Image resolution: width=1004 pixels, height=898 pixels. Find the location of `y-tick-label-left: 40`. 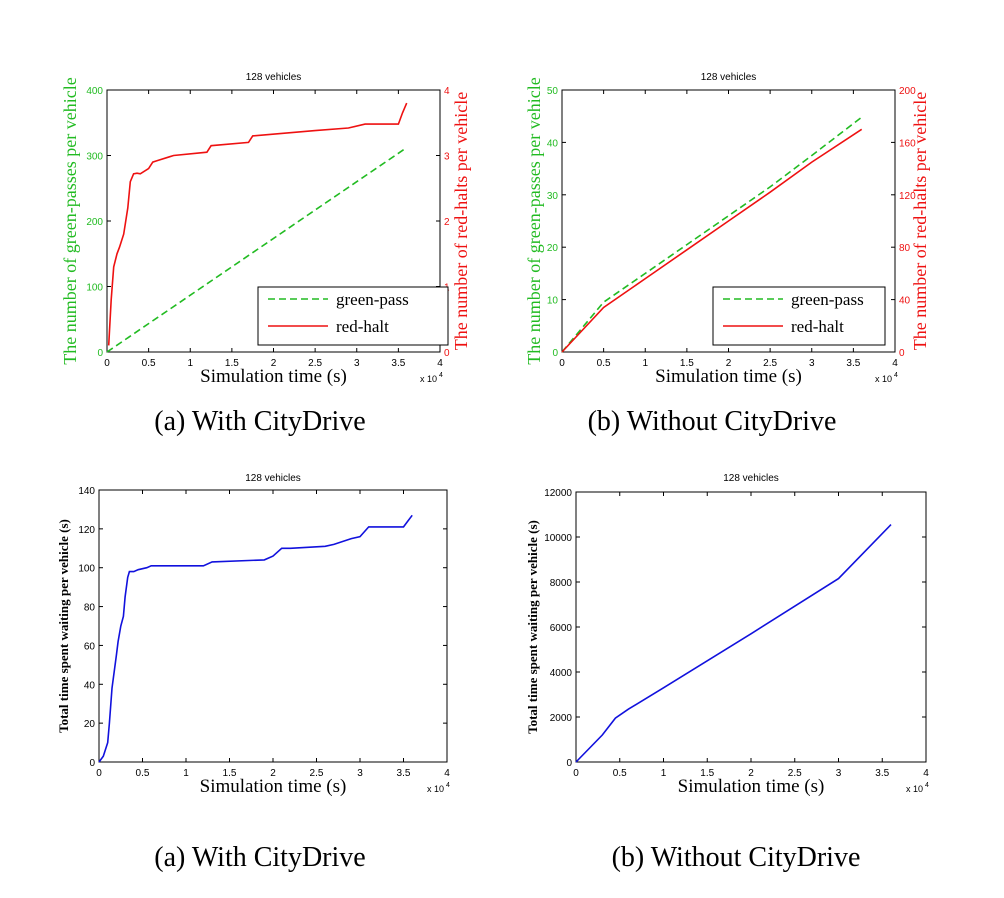

y-tick-label-left: 40 is located at coordinates (90, 685).